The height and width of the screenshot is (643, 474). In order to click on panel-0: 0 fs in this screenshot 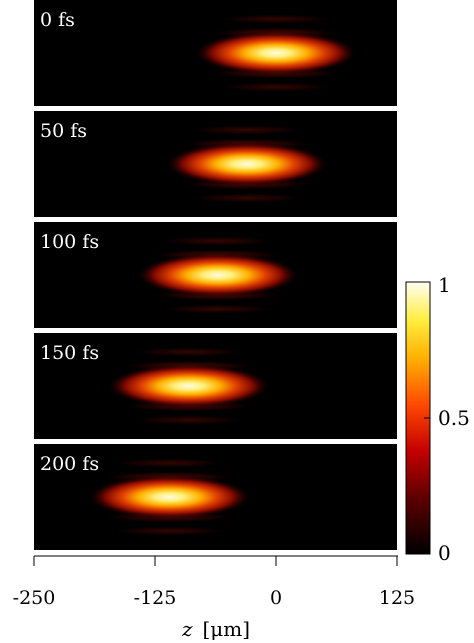, I will do `click(215, 53)`.